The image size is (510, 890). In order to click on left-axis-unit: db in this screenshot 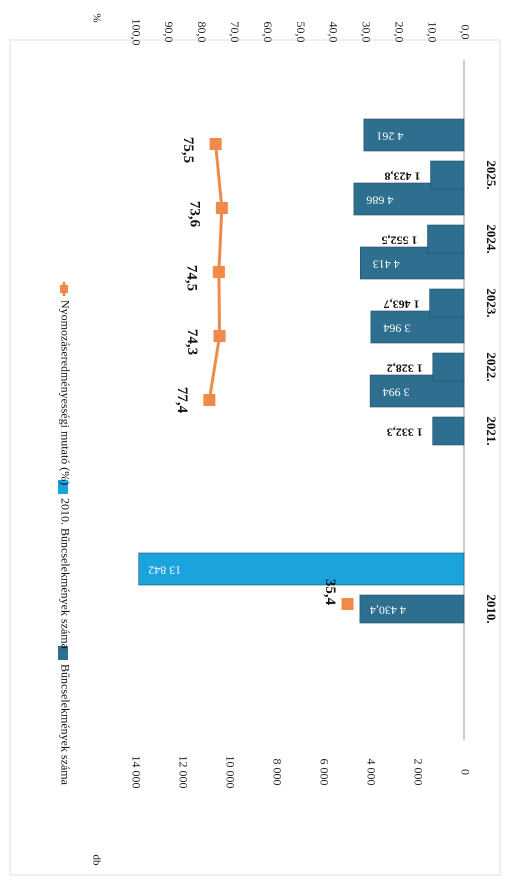, I will do `click(96, 861)`.